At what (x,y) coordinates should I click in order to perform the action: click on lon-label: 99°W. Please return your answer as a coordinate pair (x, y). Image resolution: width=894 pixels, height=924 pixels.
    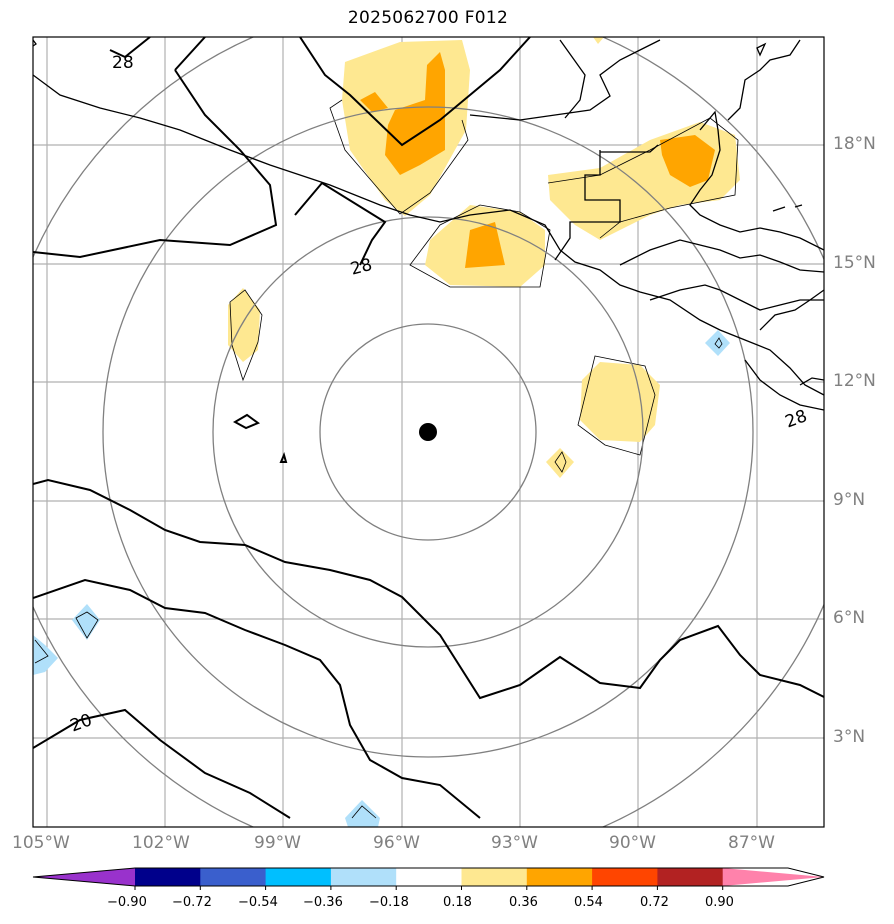
    Looking at the image, I should click on (277, 843).